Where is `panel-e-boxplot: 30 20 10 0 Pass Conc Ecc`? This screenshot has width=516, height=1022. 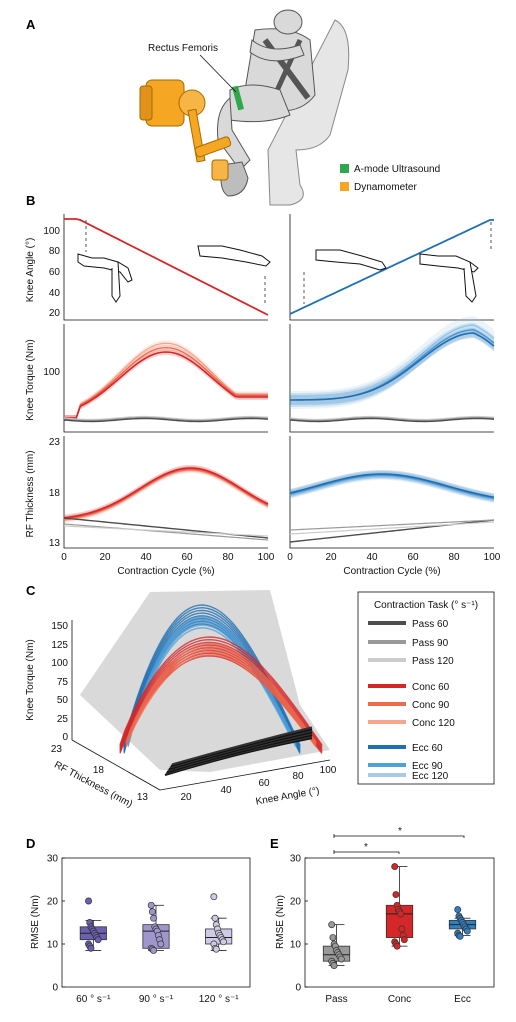 panel-e-boxplot: 30 20 10 0 Pass Conc Ecc is located at coordinates (392, 929).